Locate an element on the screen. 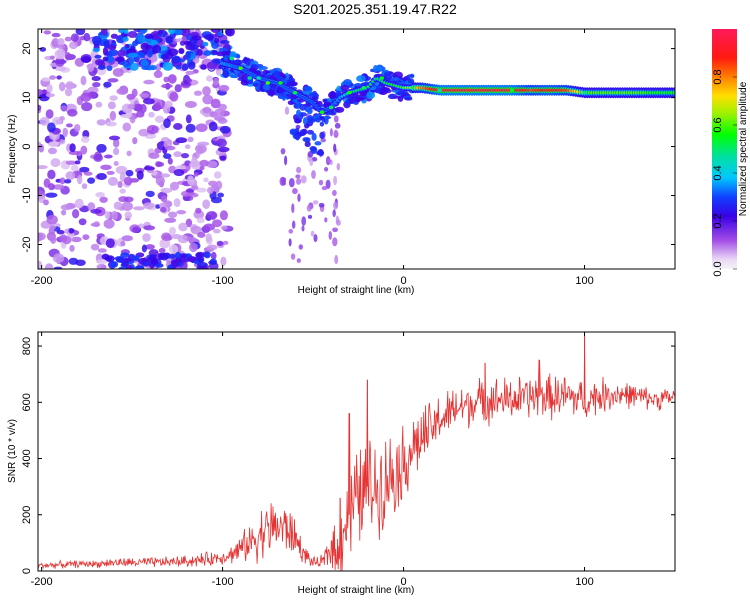  colorbar-tick-label: 0.8 is located at coordinates (718, 76).